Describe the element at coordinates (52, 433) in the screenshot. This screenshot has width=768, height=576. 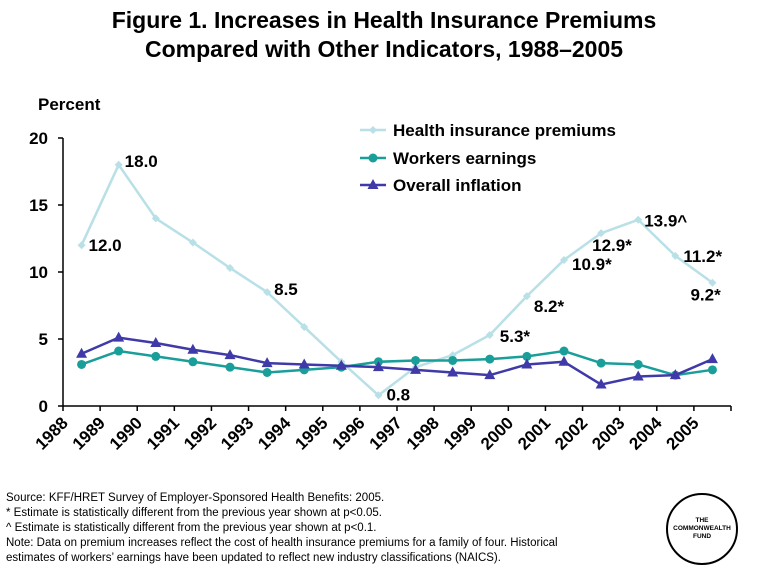
I see `x-tick-label: 1988` at that location.